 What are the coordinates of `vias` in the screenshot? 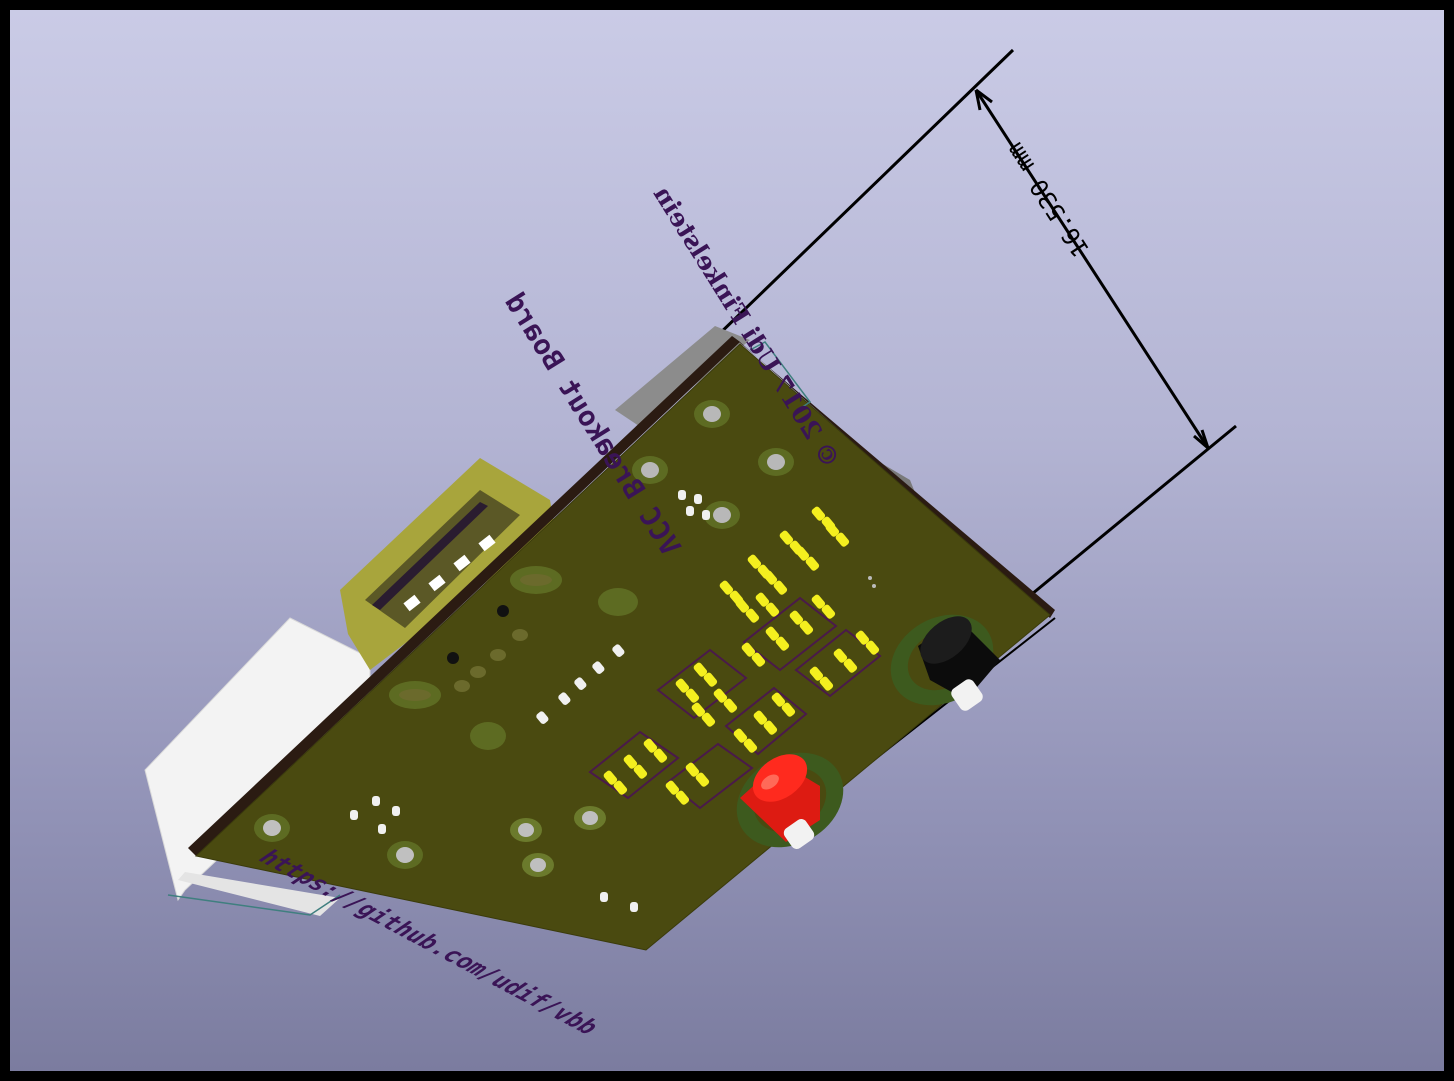 It's located at (661, 634).